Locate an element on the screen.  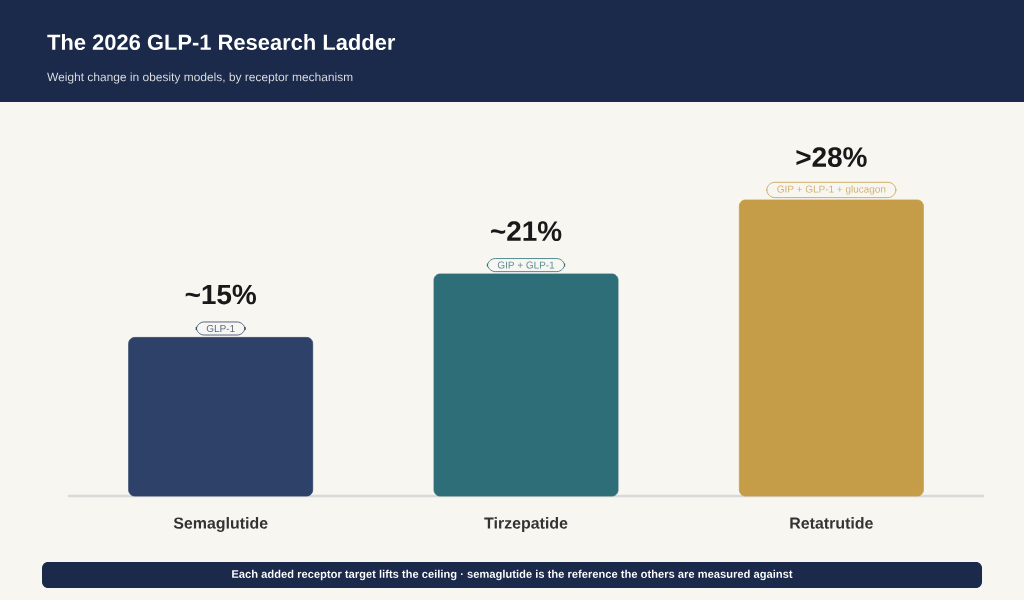
chart-title: The 2026 GLP-1 Research Ladder is located at coordinates (221, 42).